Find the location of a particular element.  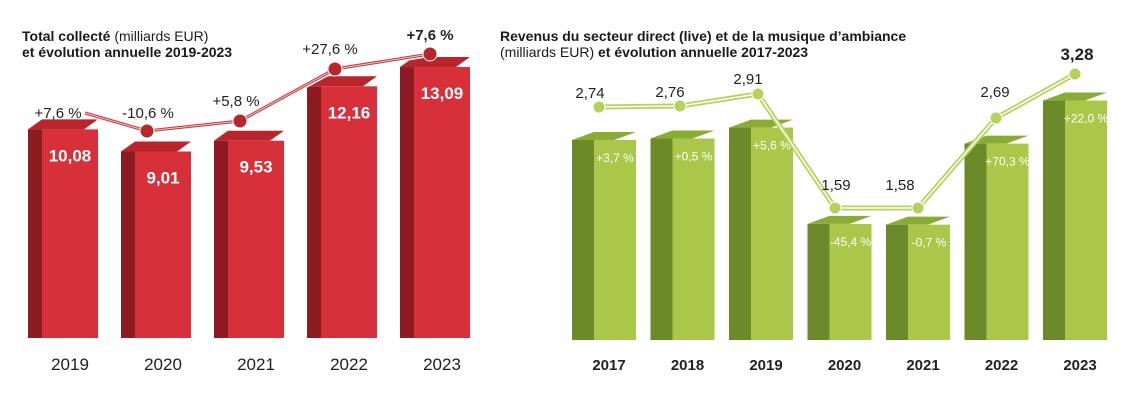

title-bold: Total collecté is located at coordinates (66, 36).